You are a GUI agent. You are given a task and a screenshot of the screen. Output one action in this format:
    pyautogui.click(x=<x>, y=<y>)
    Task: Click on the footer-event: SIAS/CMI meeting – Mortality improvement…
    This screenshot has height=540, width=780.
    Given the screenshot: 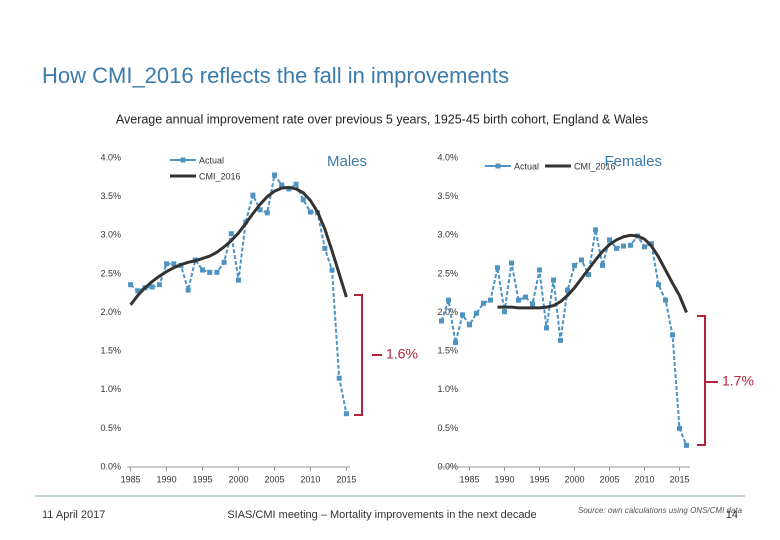 What is the action you would take?
    pyautogui.click(x=381, y=515)
    